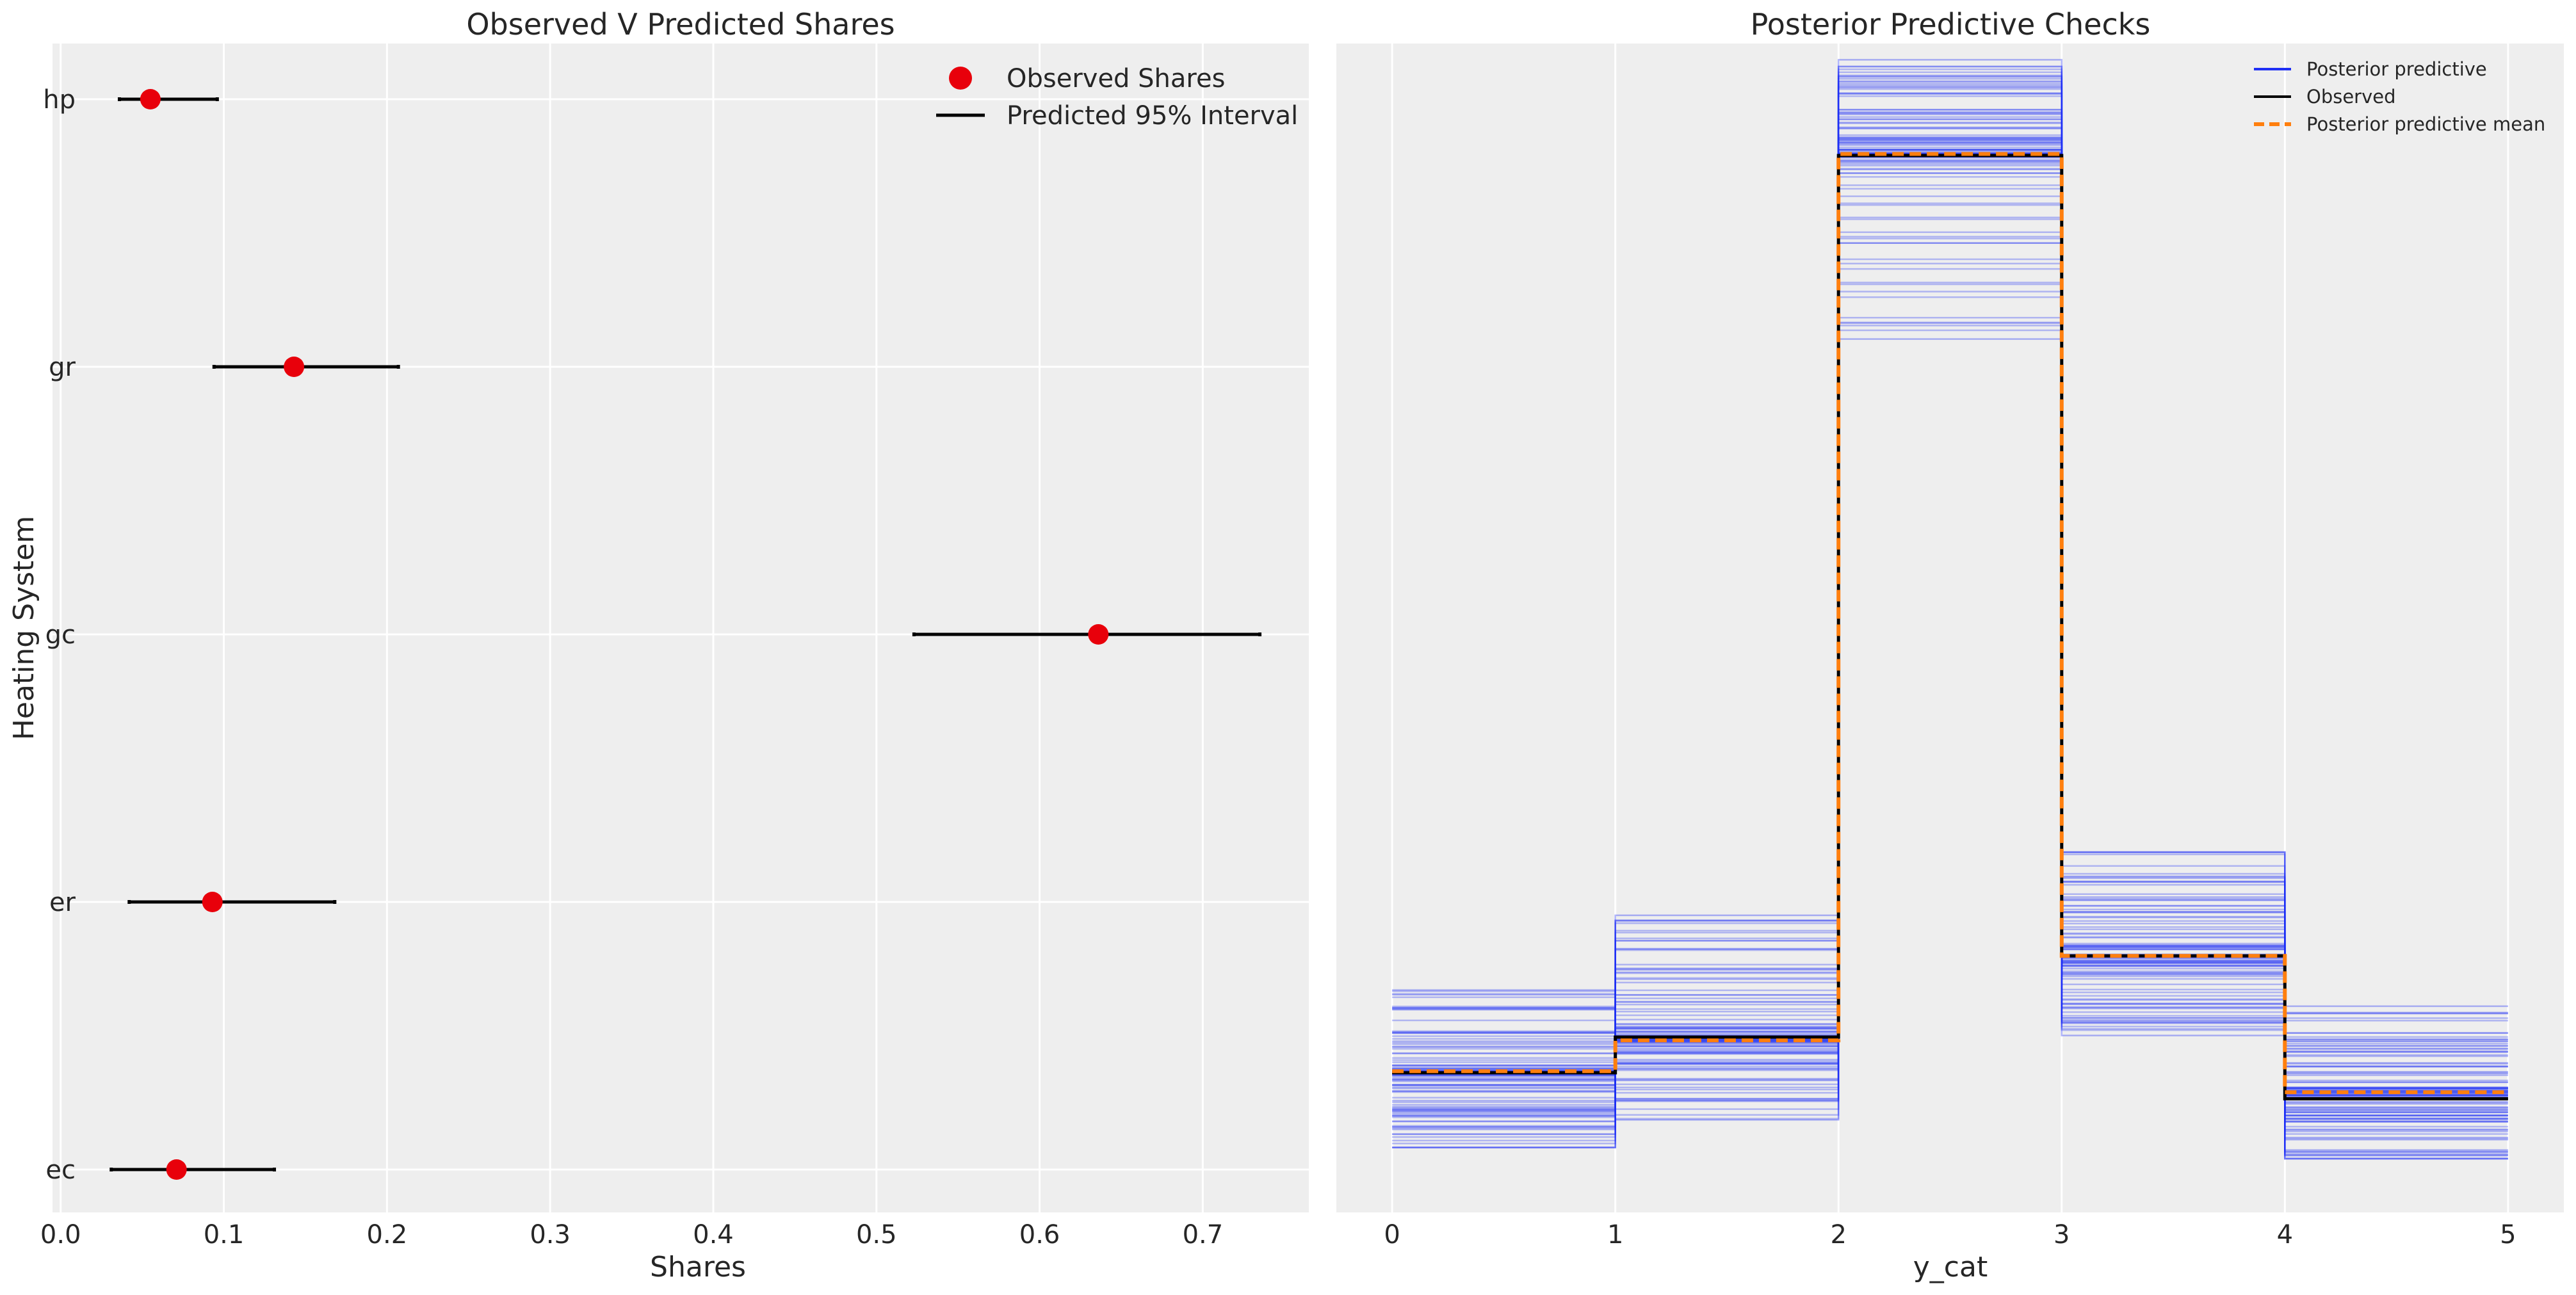 The image size is (2576, 1295). I want to click on x-tick-label: 0, so click(1392, 1235).